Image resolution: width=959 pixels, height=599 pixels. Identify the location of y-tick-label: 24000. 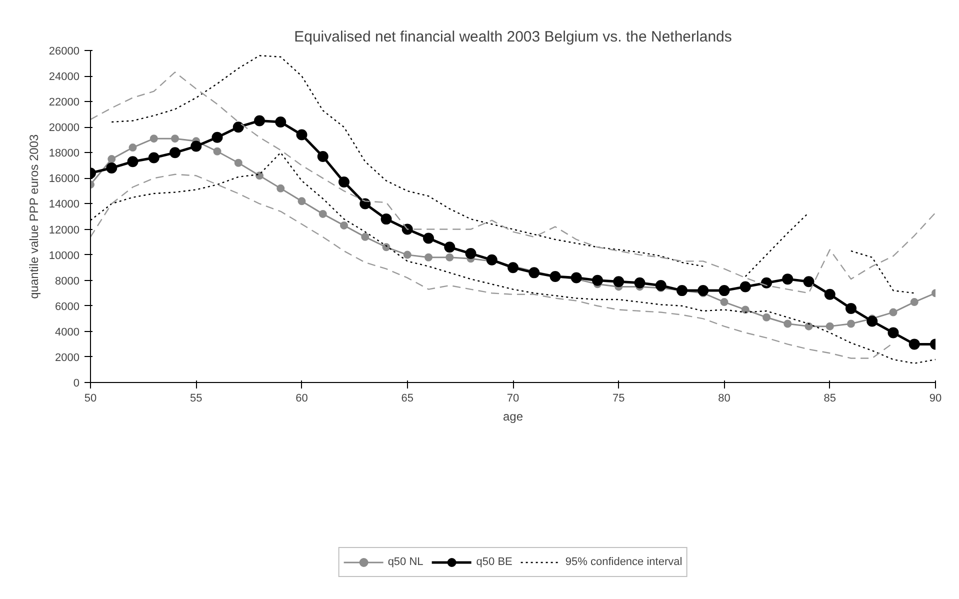
(64, 77).